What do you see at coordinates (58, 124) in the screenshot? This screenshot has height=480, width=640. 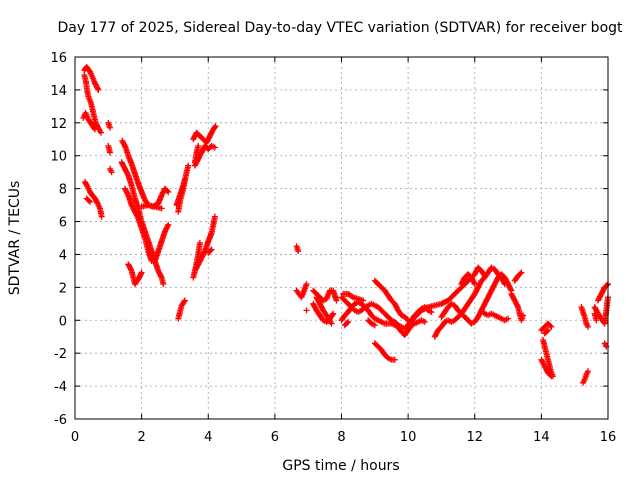 I see `y-tick-label: 12` at bounding box center [58, 124].